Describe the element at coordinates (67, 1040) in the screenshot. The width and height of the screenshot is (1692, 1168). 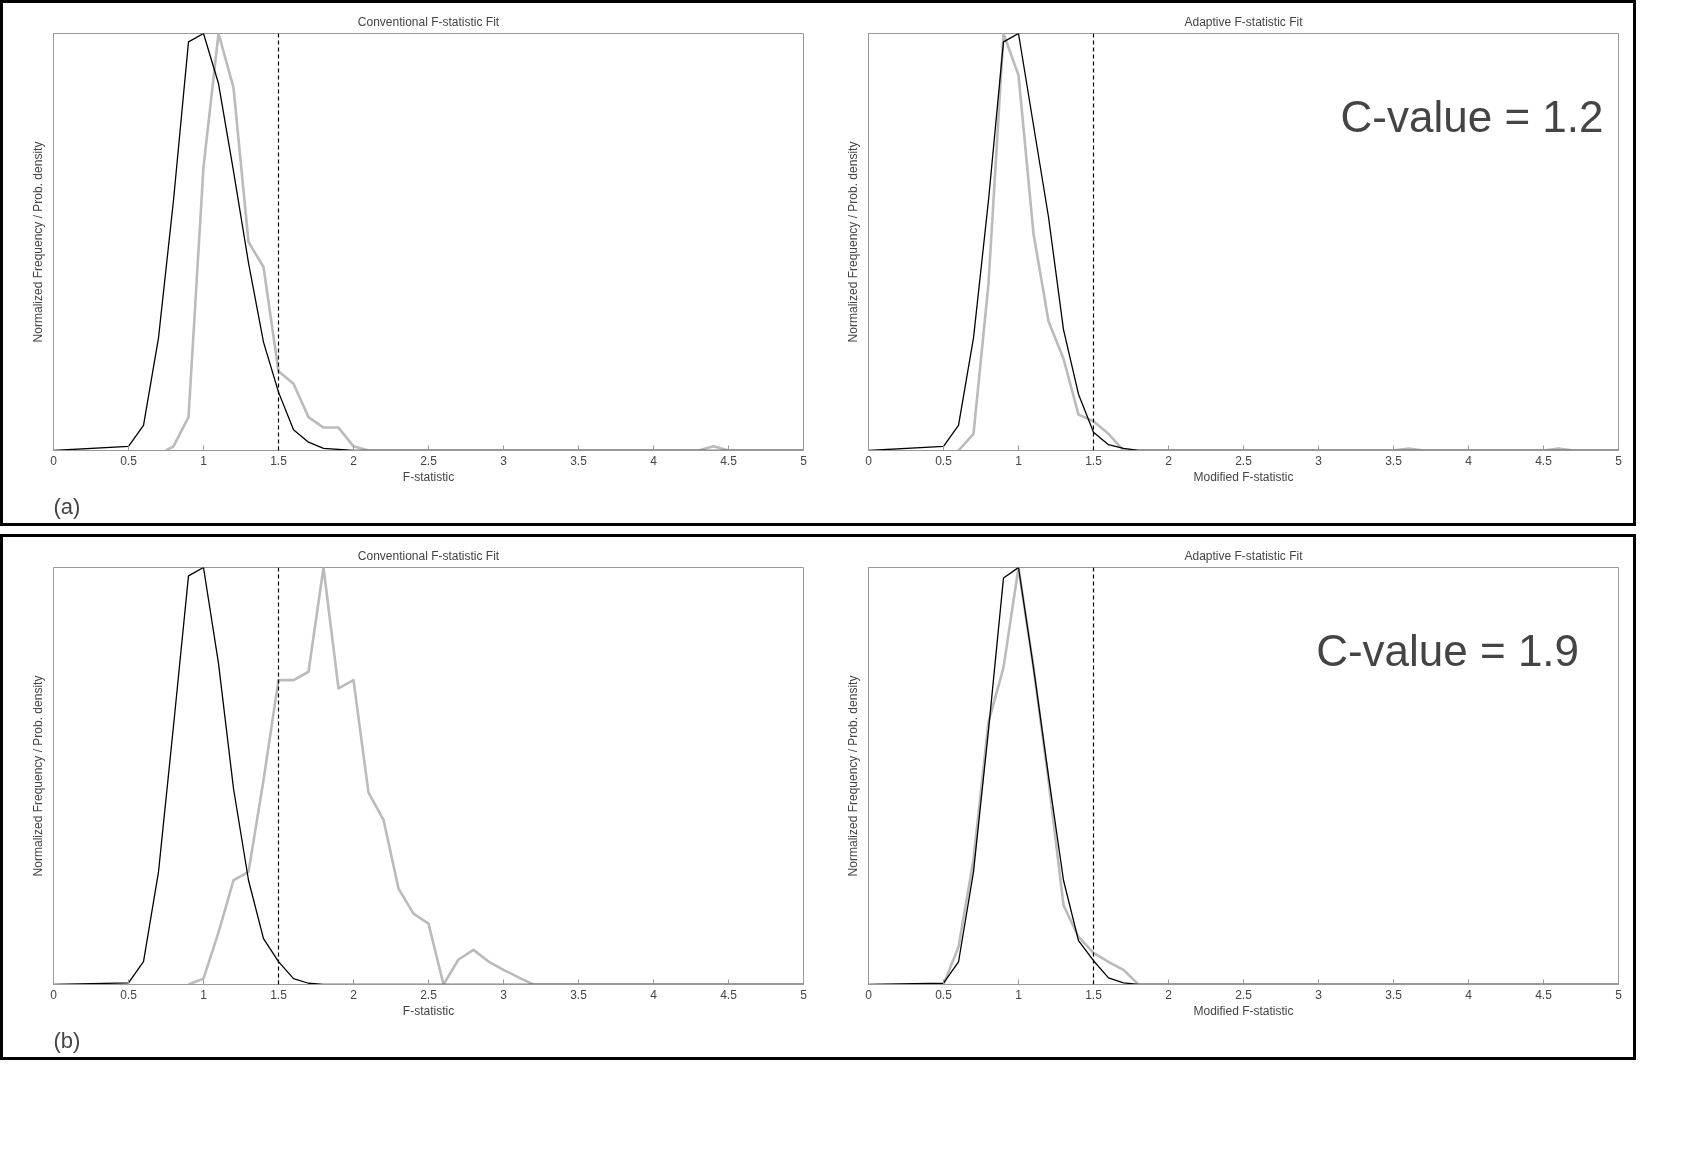
I see `text: (b)` at that location.